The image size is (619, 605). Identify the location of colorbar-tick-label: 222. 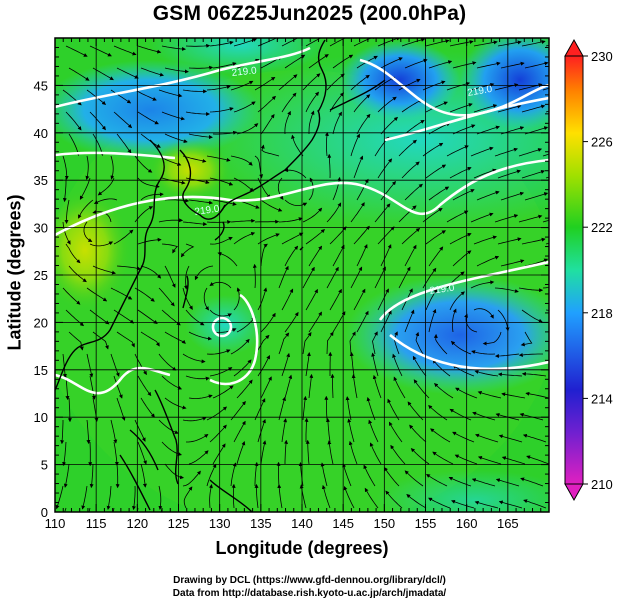
(602, 227).